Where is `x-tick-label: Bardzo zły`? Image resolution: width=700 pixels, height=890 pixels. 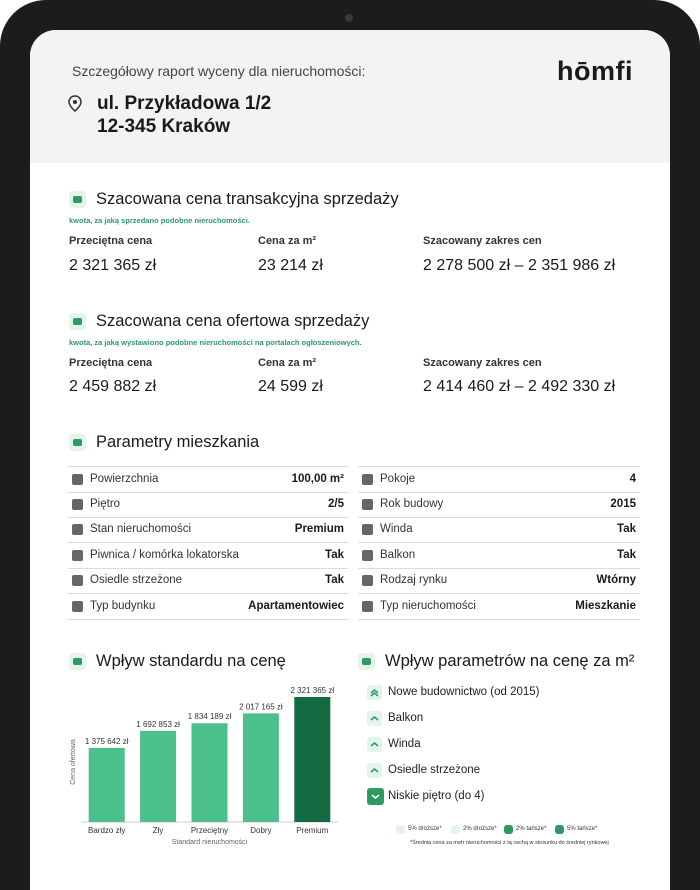
x-tick-label: Bardzo zły is located at coordinates (106, 830).